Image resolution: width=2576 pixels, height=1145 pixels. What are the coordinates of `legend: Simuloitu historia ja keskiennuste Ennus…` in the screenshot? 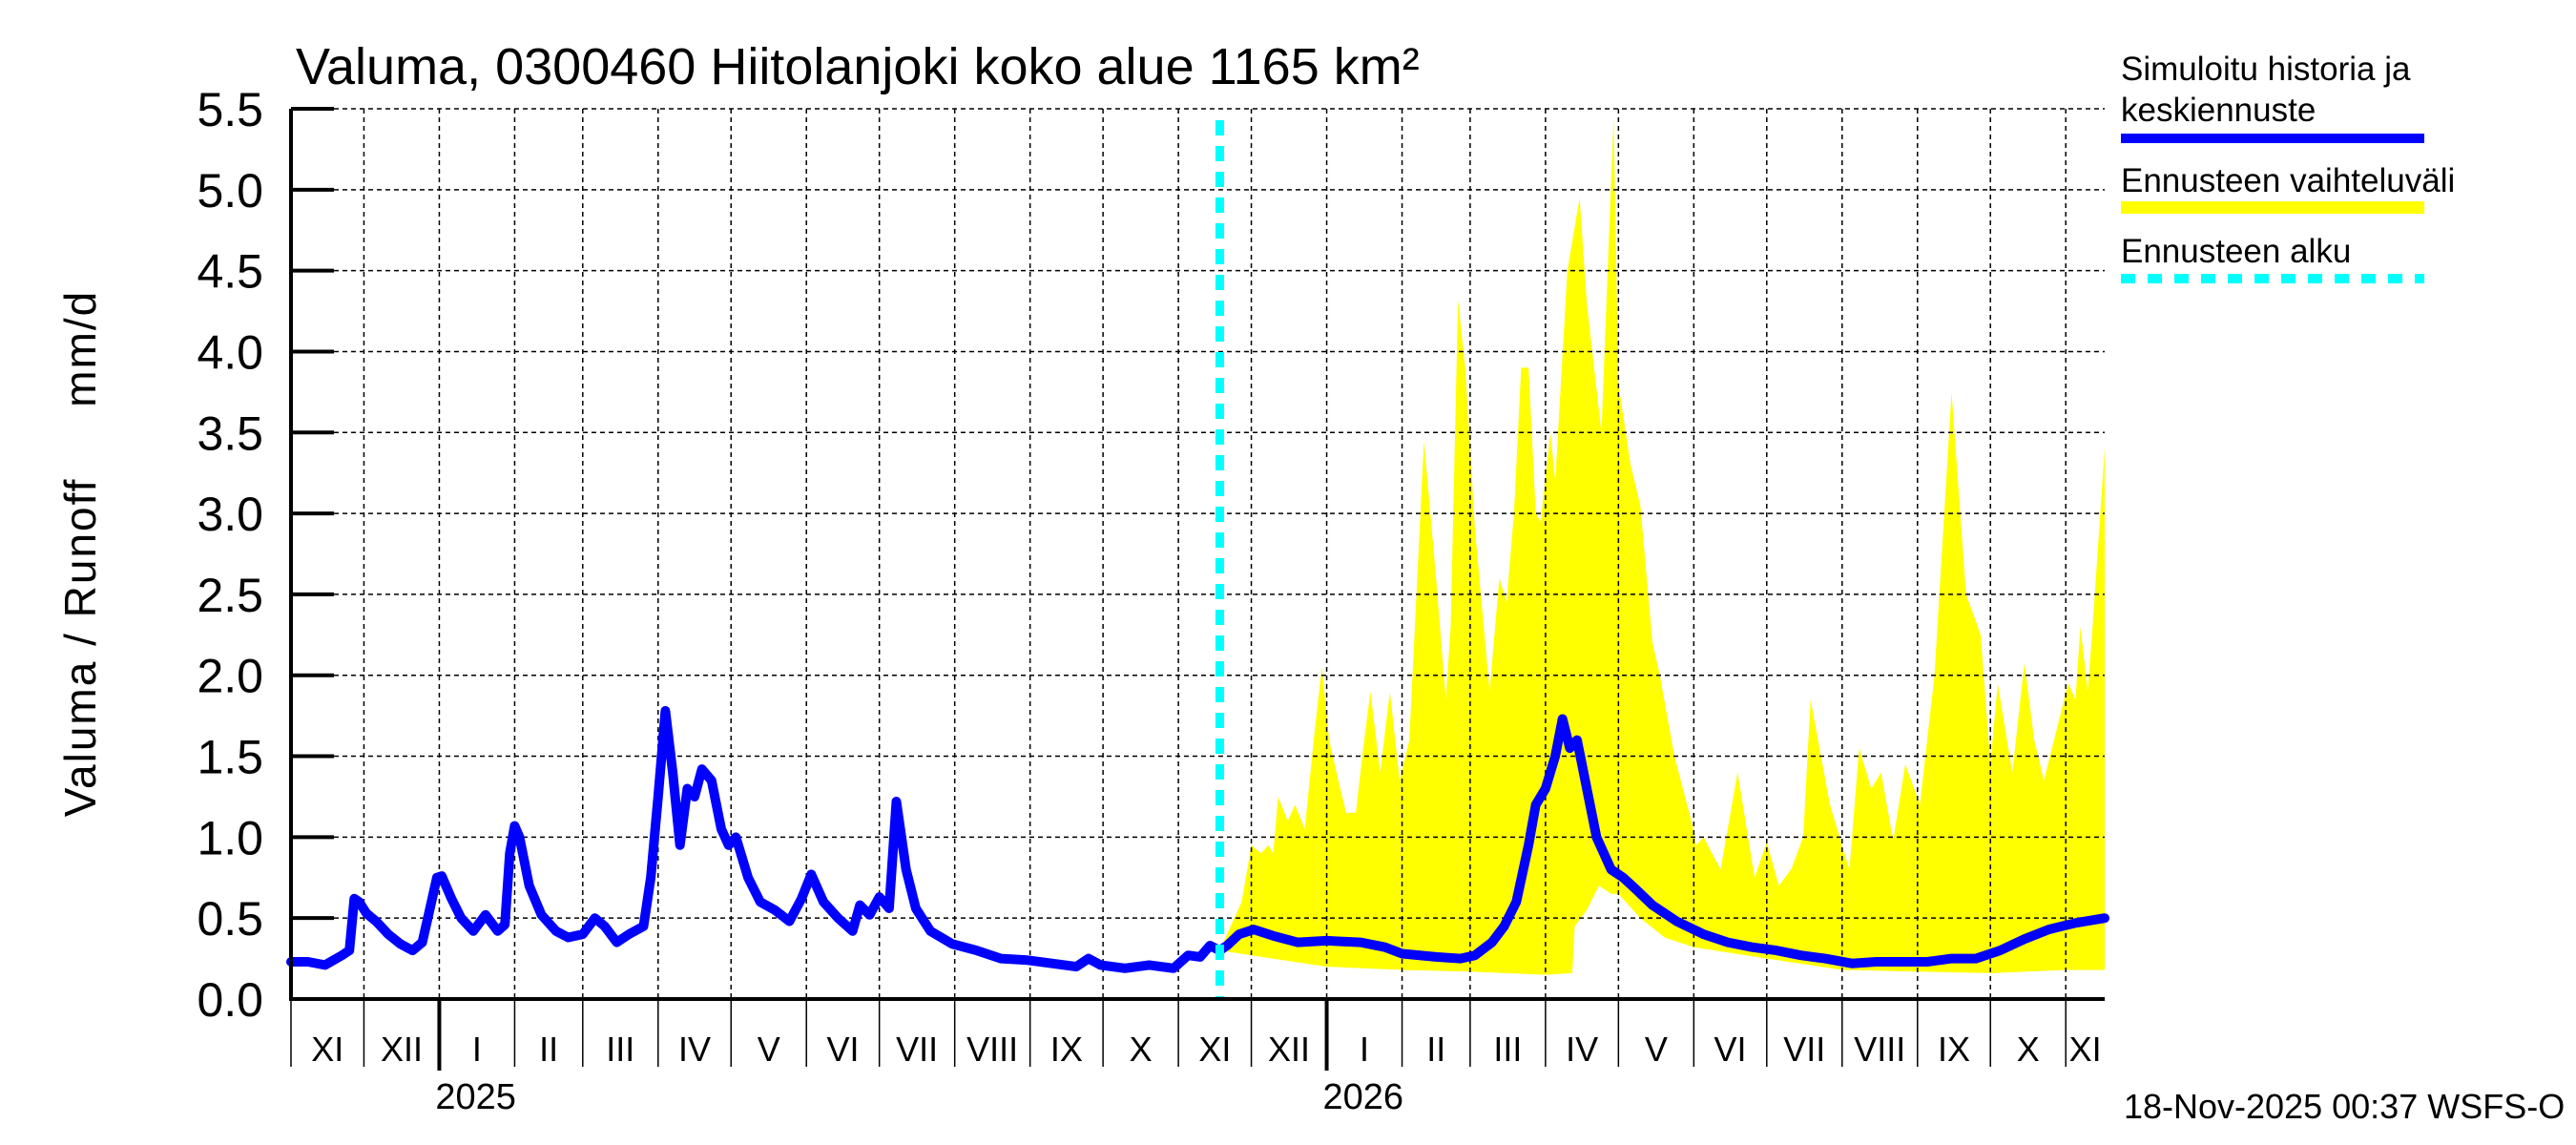 It's located at (2288, 167).